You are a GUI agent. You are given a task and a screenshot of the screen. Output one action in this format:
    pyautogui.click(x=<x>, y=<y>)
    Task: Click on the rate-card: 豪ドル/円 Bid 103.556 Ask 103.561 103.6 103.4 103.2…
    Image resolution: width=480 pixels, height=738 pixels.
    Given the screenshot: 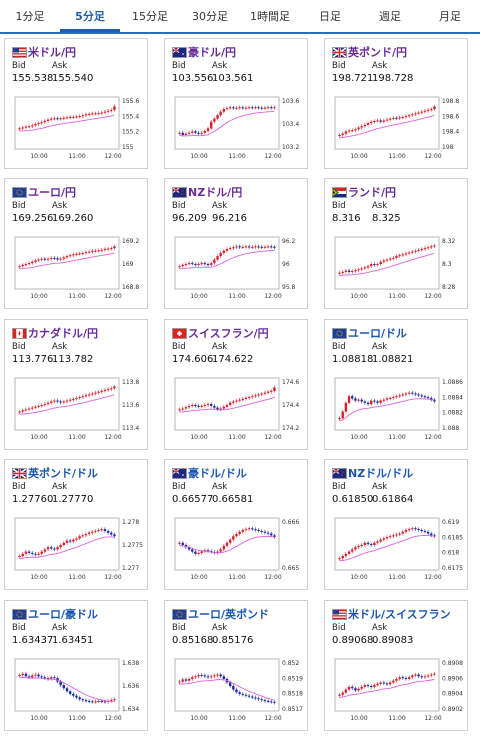 What is the action you would take?
    pyautogui.click(x=236, y=103)
    